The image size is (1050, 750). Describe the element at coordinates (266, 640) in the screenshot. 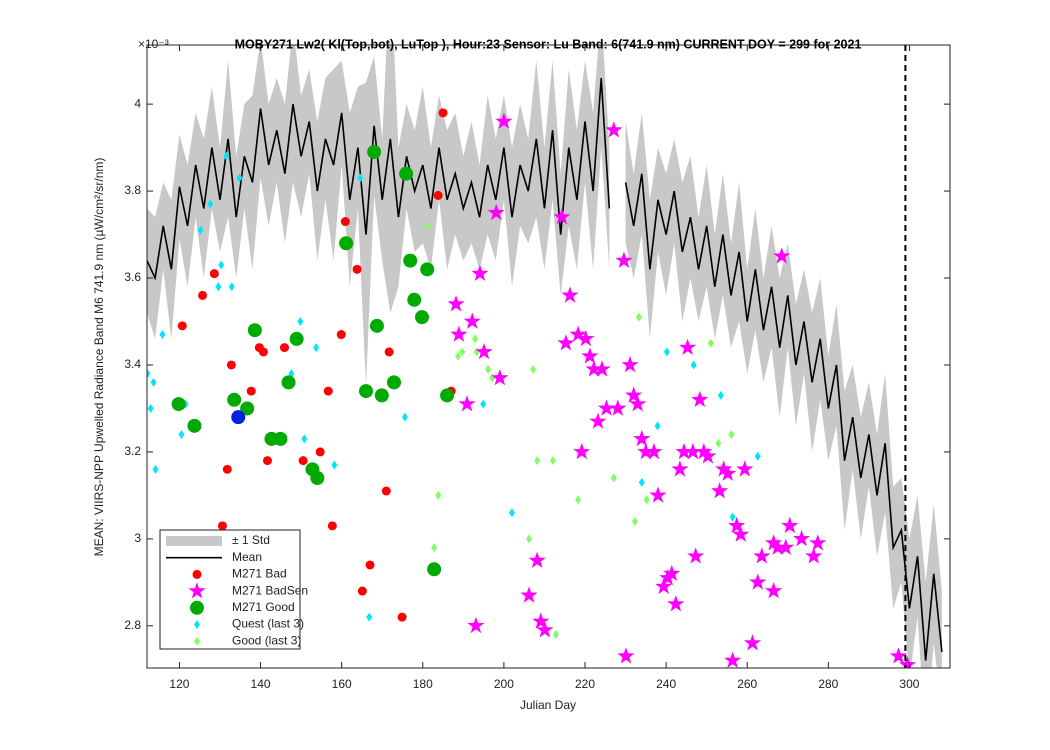

I see `legend-label: Good (last 3)` at that location.